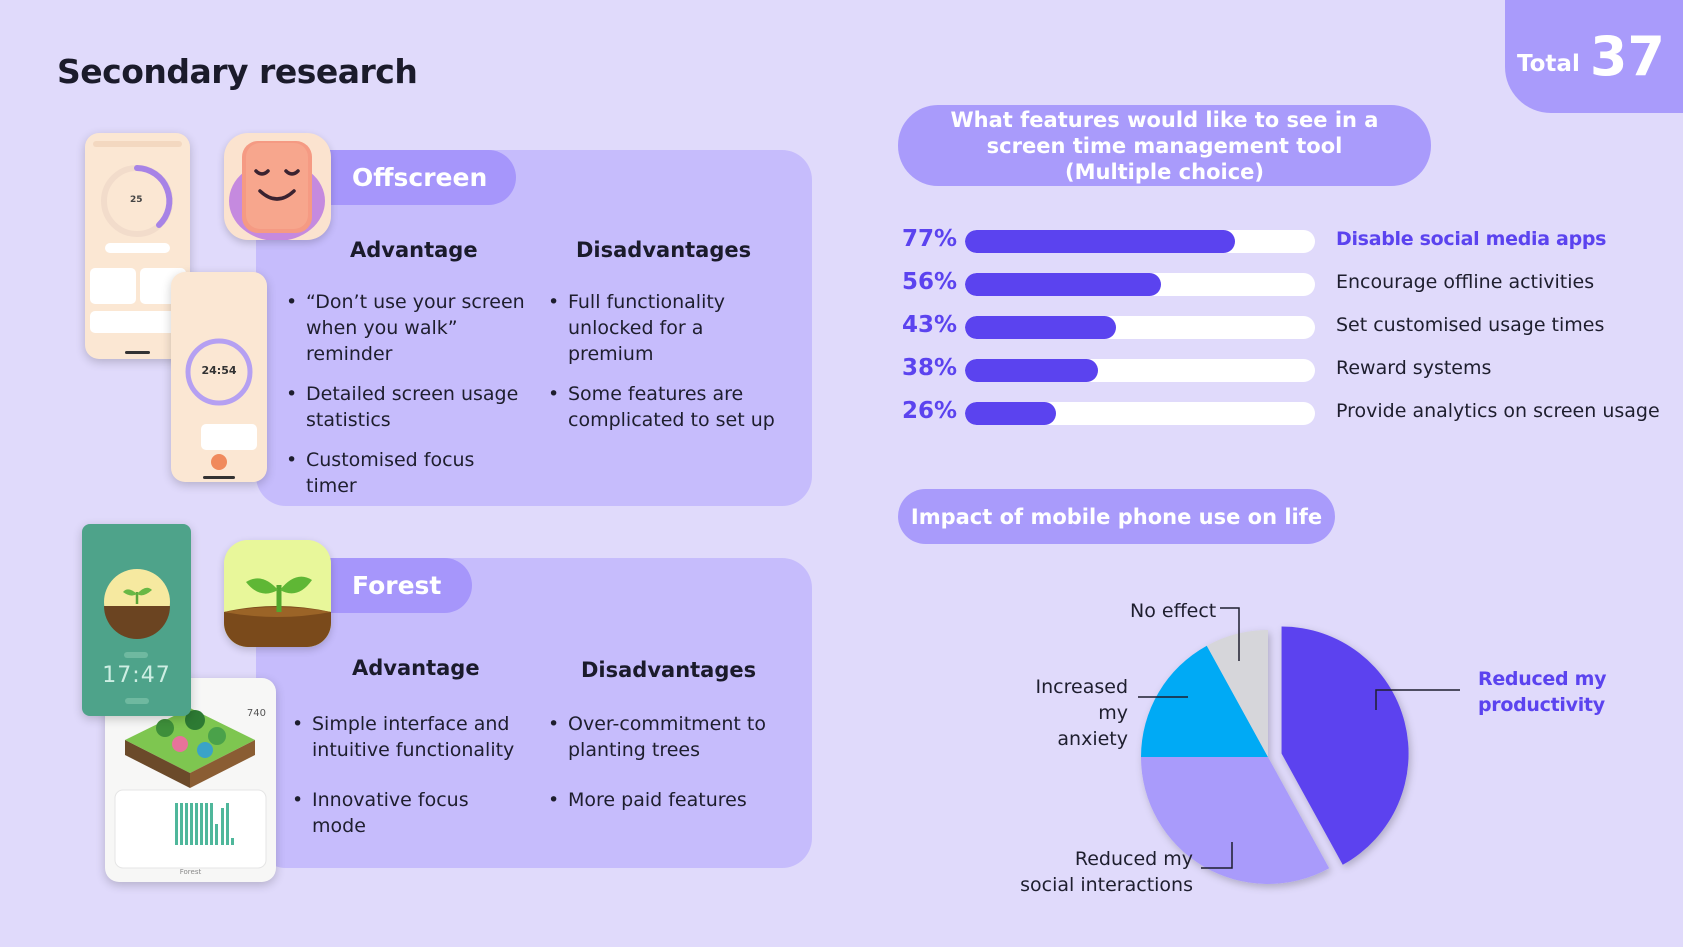  I want to click on feature-bar-row: 77% Disable social media apps, so click(1262, 241).